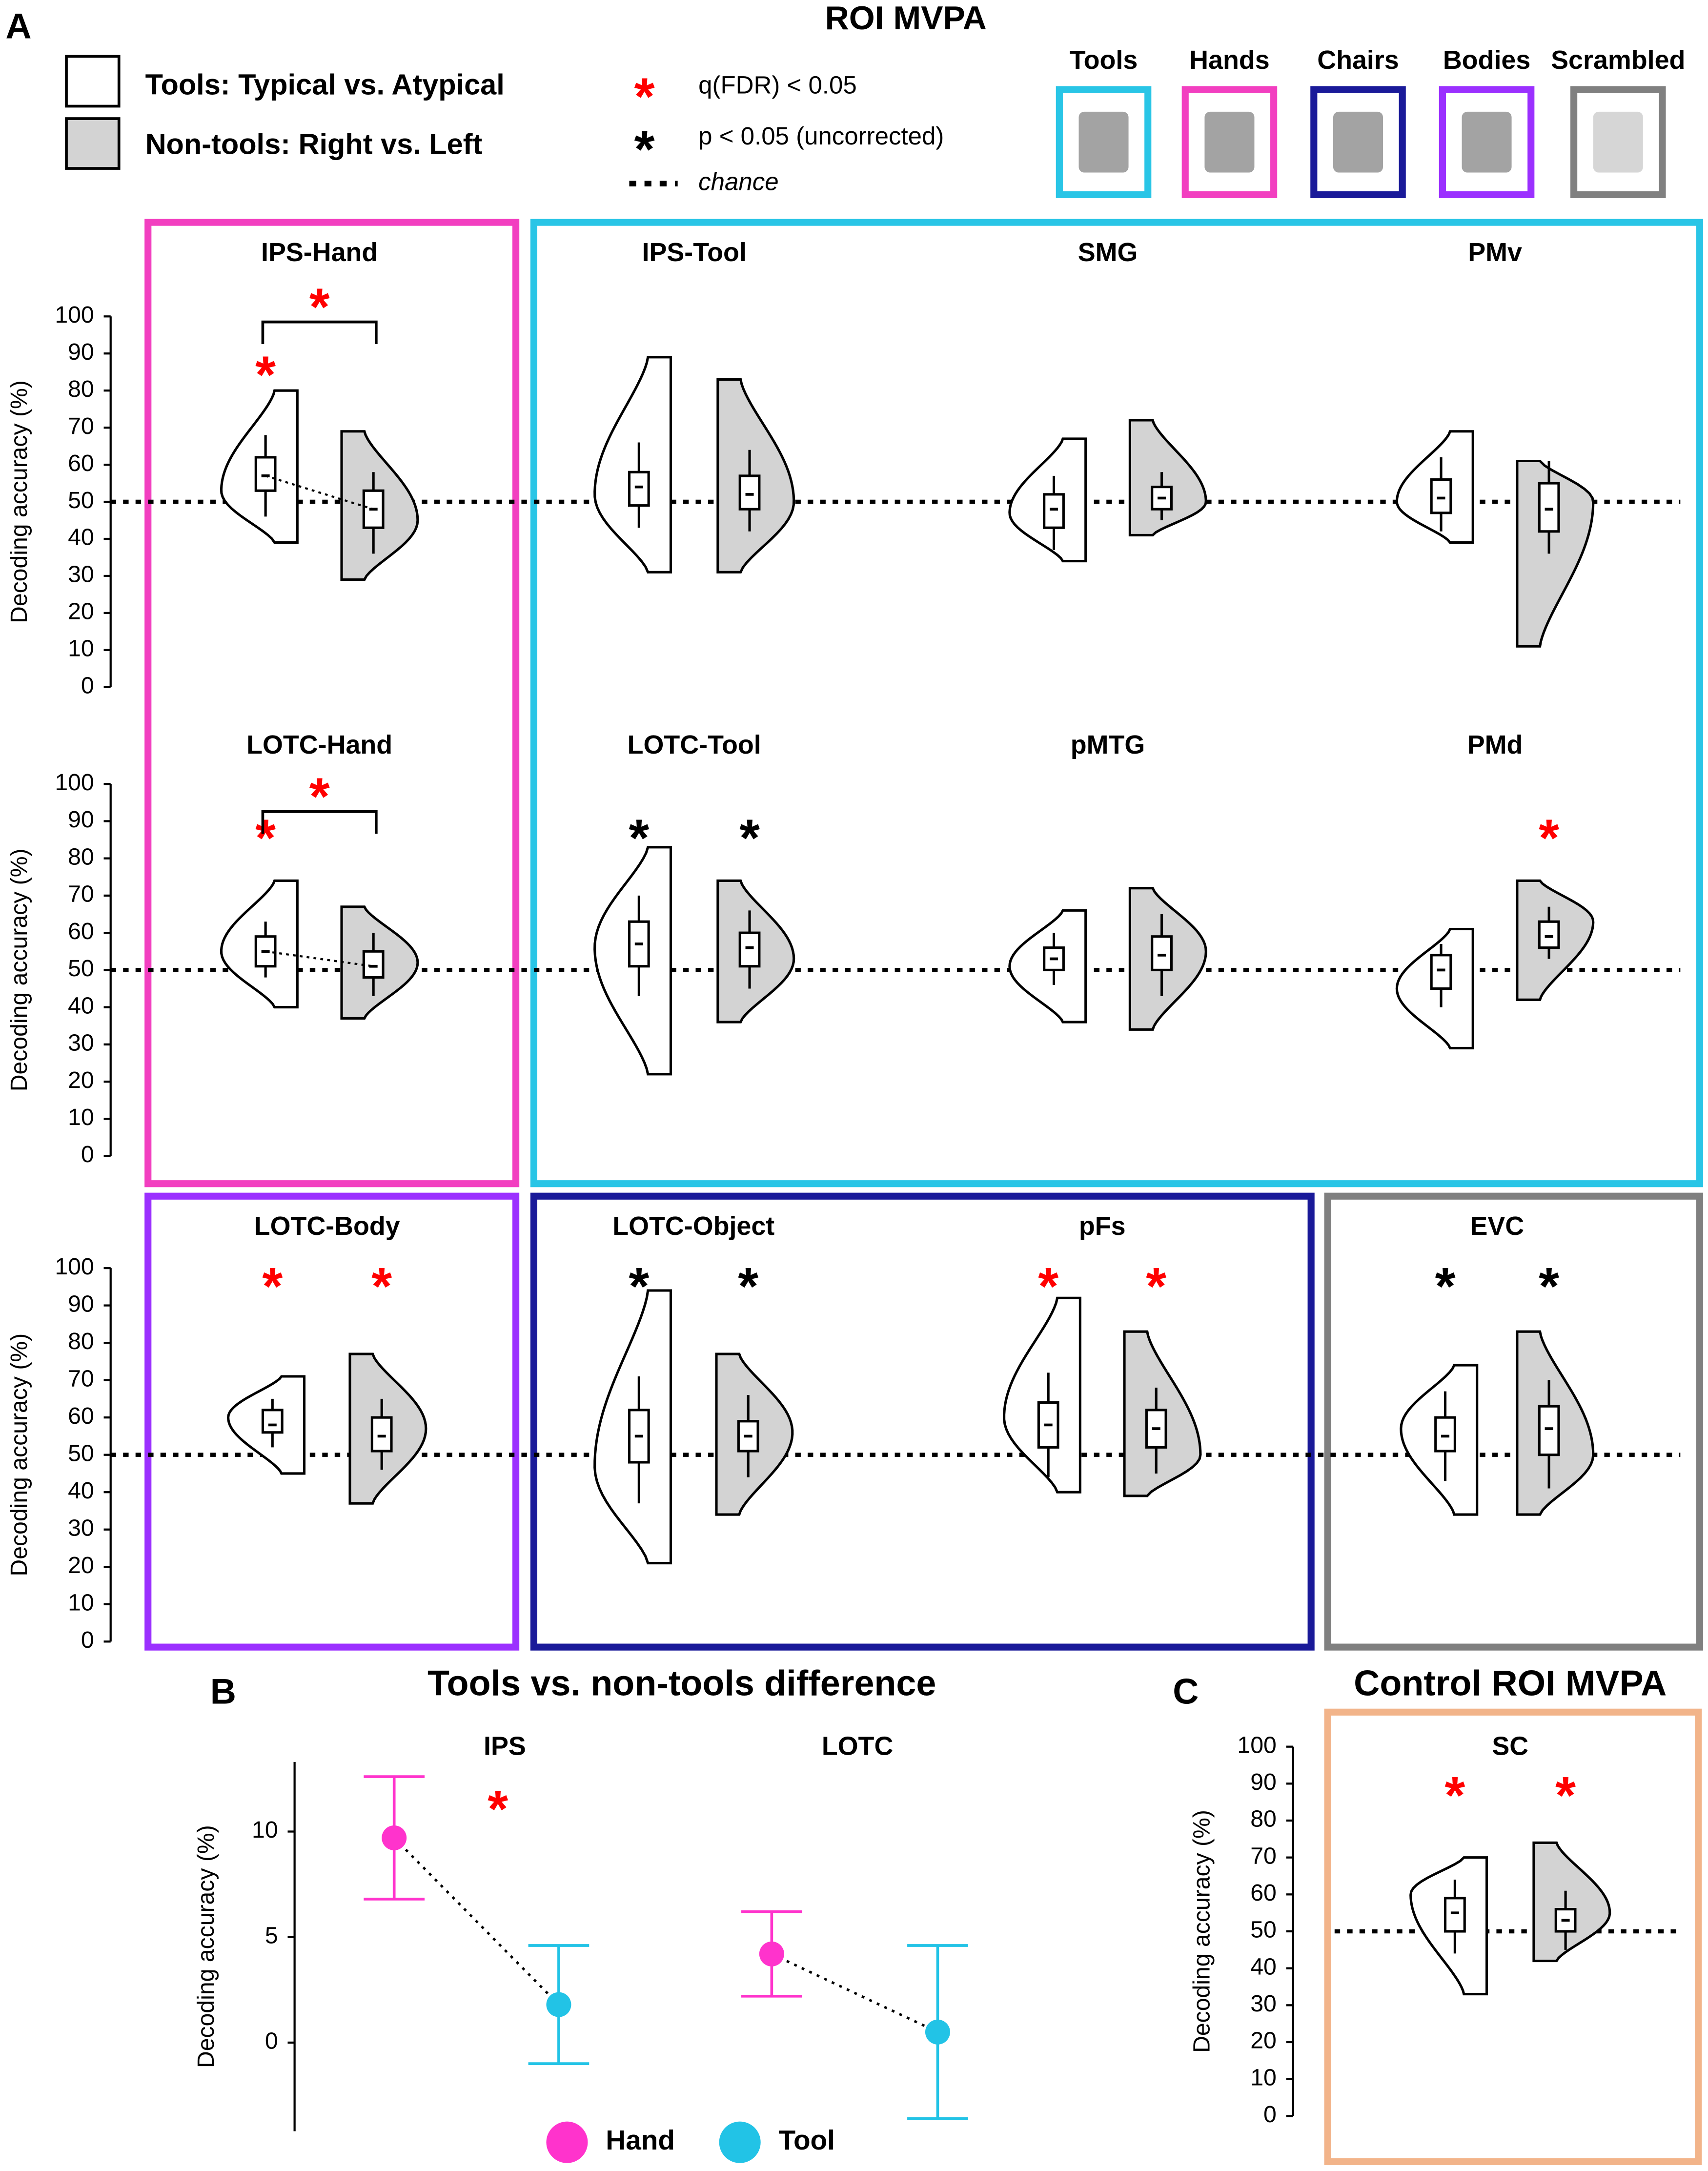 The image size is (1708, 2171). I want to click on legend-label: Tool, so click(807, 2140).